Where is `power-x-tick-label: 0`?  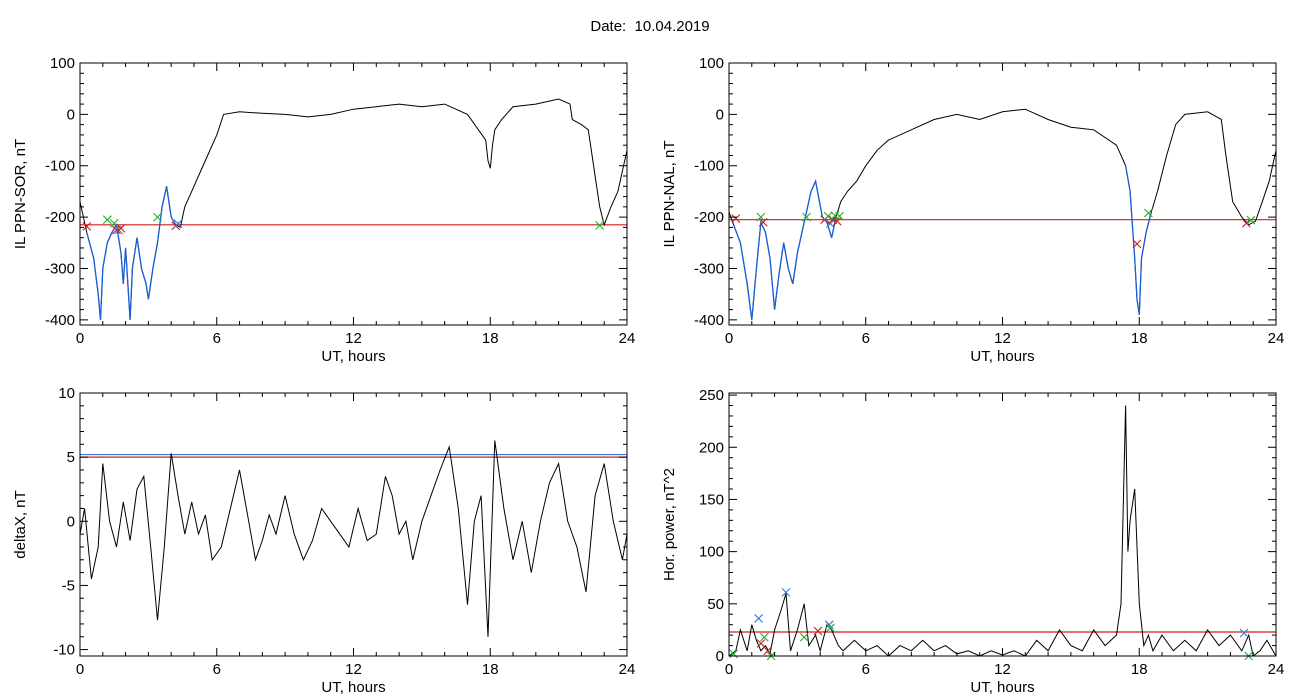 power-x-tick-label: 0 is located at coordinates (729, 669).